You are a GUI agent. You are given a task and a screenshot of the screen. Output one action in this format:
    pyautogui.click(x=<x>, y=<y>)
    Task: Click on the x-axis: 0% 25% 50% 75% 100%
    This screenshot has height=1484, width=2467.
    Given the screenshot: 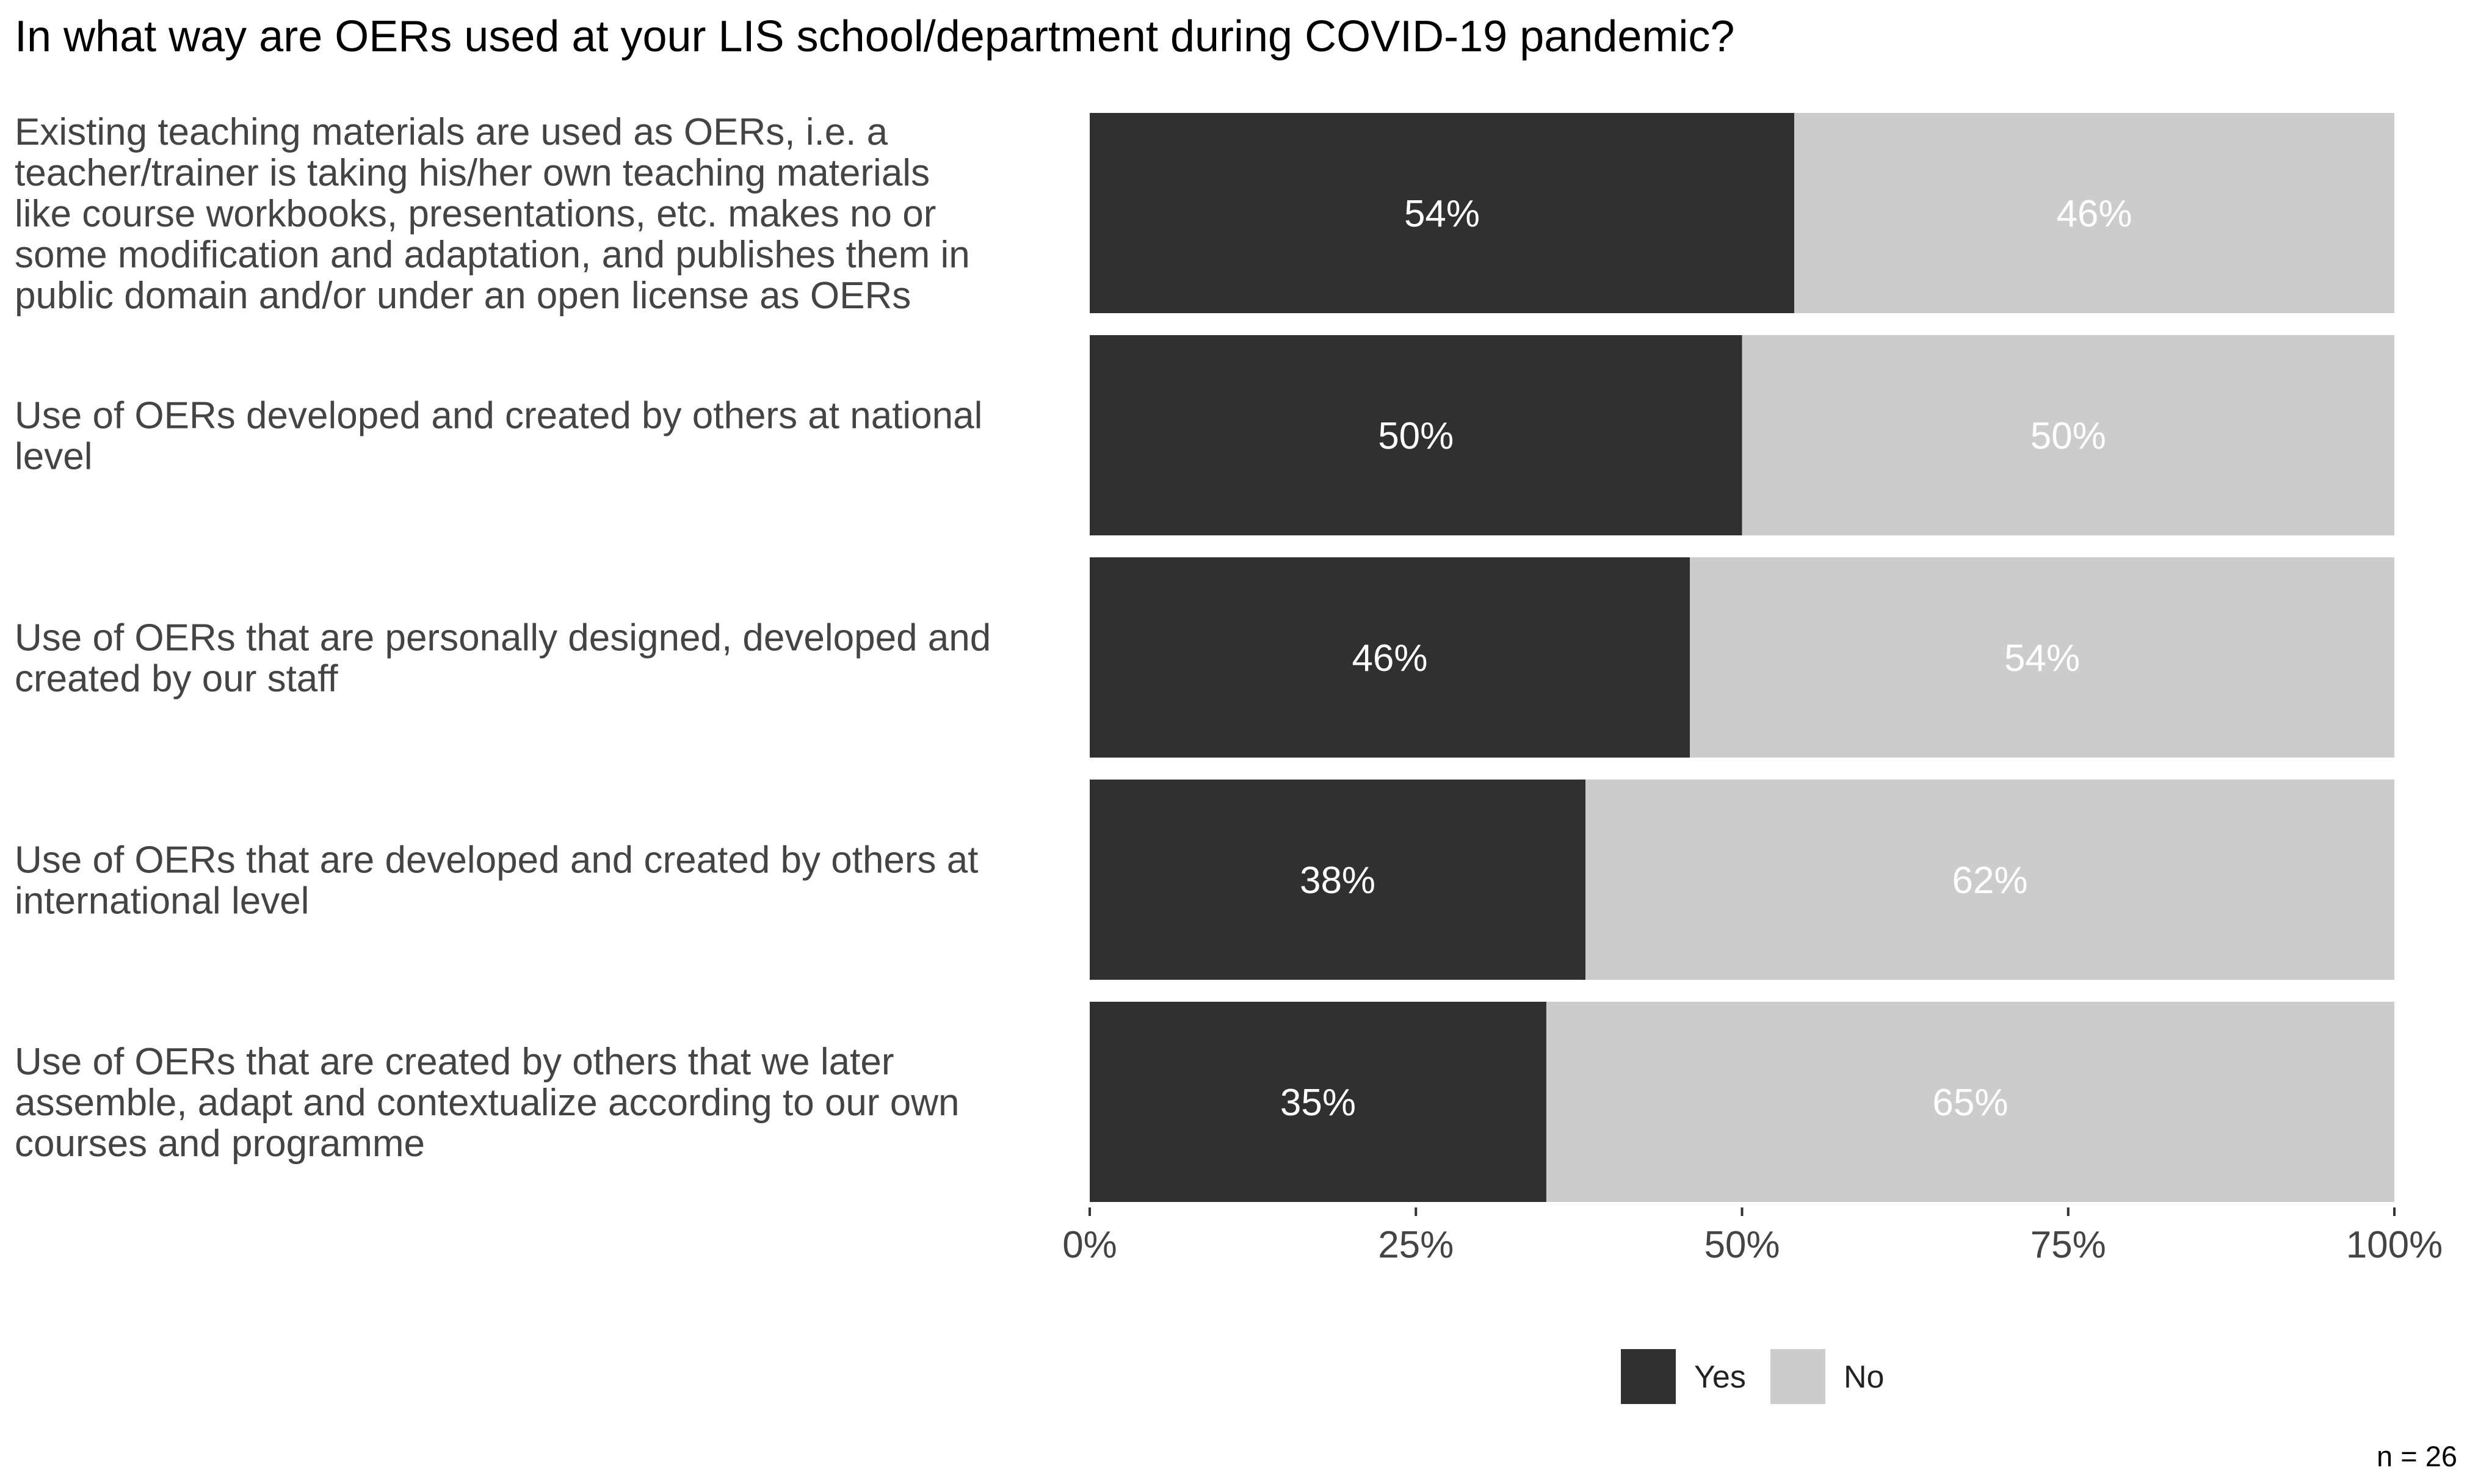 What is the action you would take?
    pyautogui.click(x=1752, y=1237)
    